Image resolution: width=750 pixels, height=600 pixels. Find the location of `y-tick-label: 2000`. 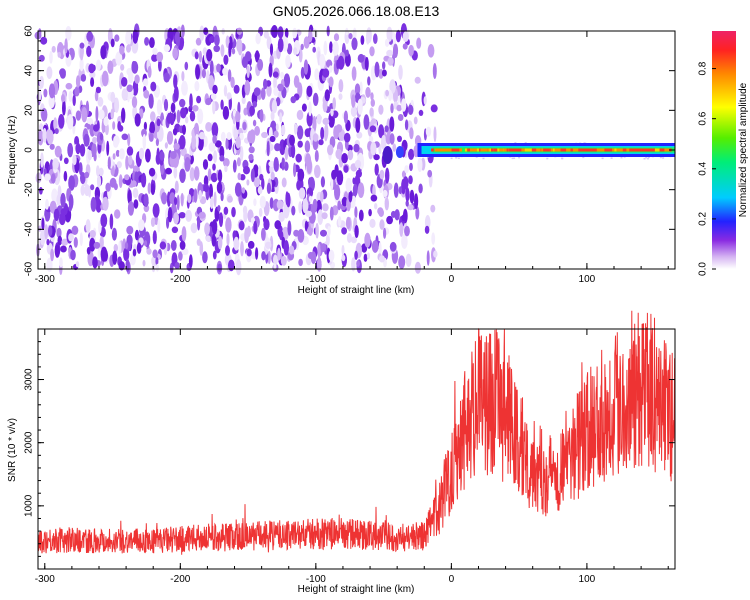

y-tick-label: 2000 is located at coordinates (29, 442).